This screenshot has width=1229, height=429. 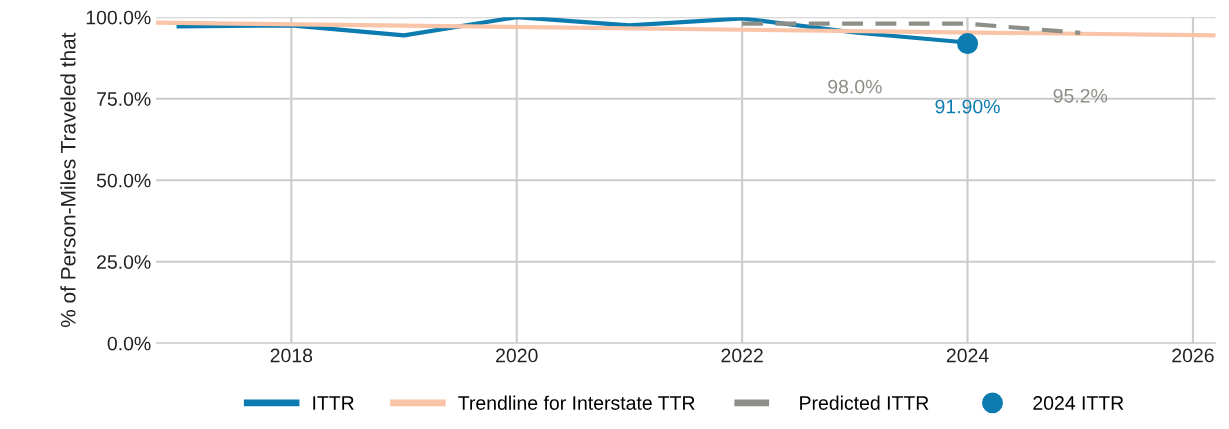 I want to click on x-tick-label: 2020, so click(x=517, y=355).